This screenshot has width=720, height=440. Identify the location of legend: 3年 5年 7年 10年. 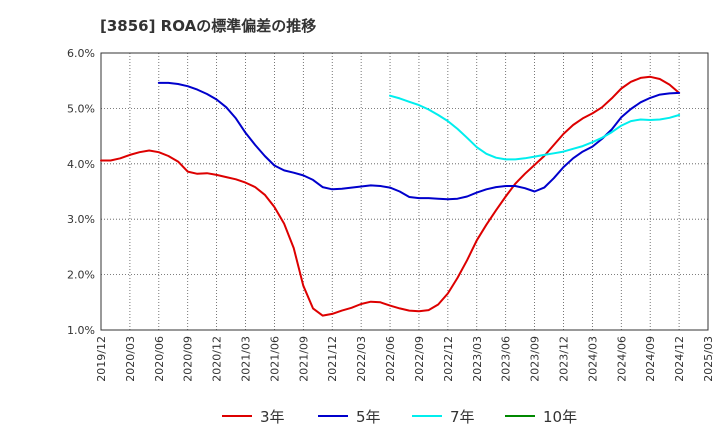
(360, 416).